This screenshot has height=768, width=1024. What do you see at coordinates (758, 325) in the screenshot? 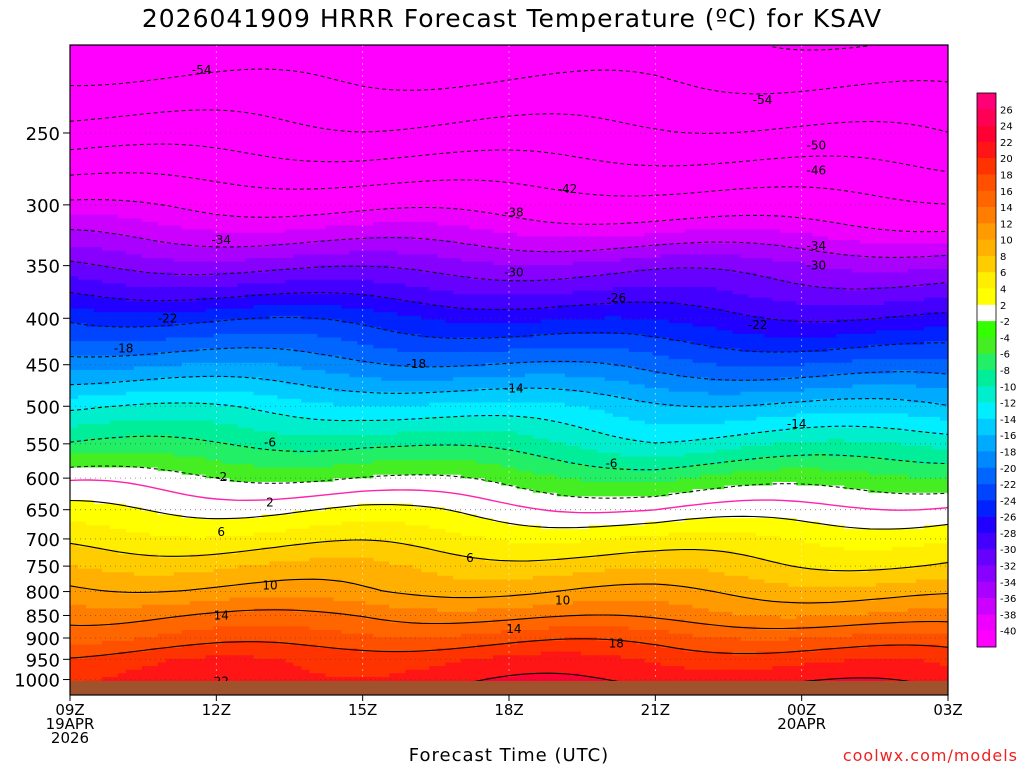
I see `contour-label: -22` at bounding box center [758, 325].